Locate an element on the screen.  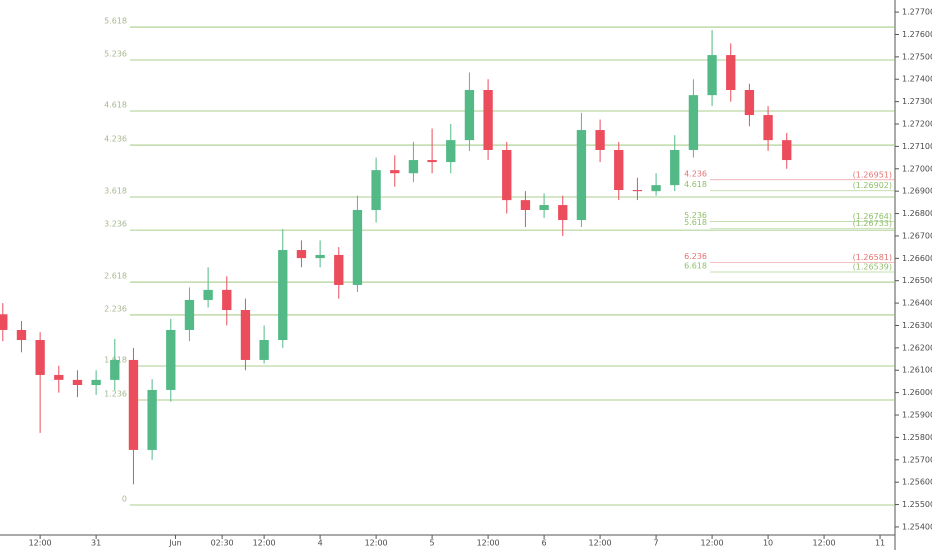
x-tick-label: 31 is located at coordinates (96, 543).